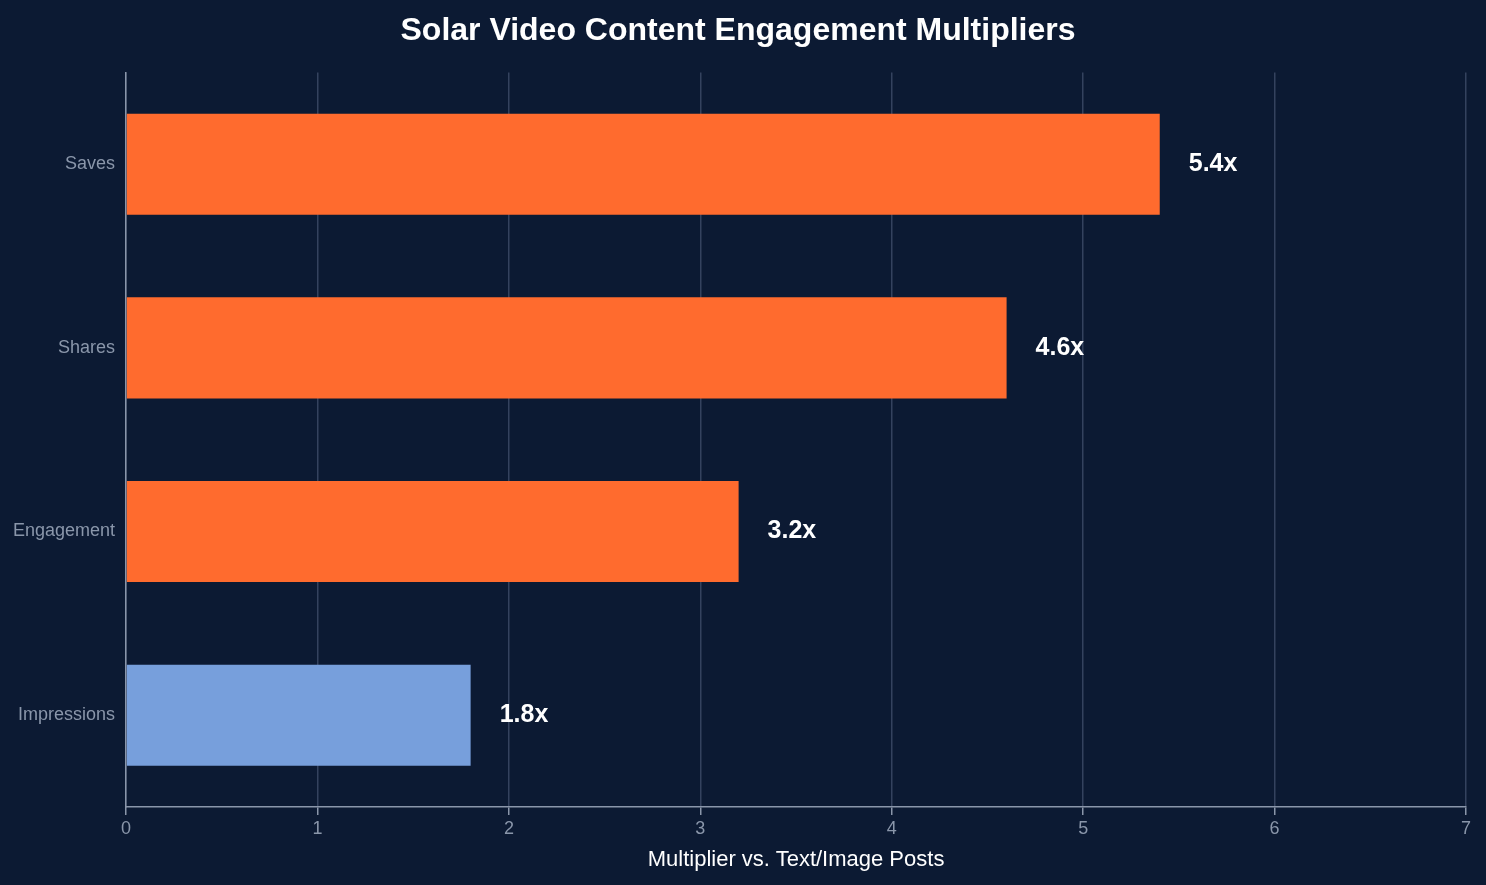 This screenshot has height=885, width=1486. Describe the element at coordinates (792, 529) in the screenshot. I see `data-label: 3.2x` at that location.